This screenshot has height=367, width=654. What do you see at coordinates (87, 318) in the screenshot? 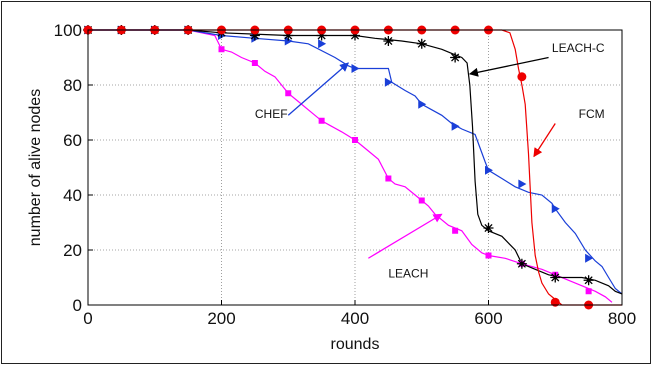
I see `x-tick-label: 0` at bounding box center [87, 318].